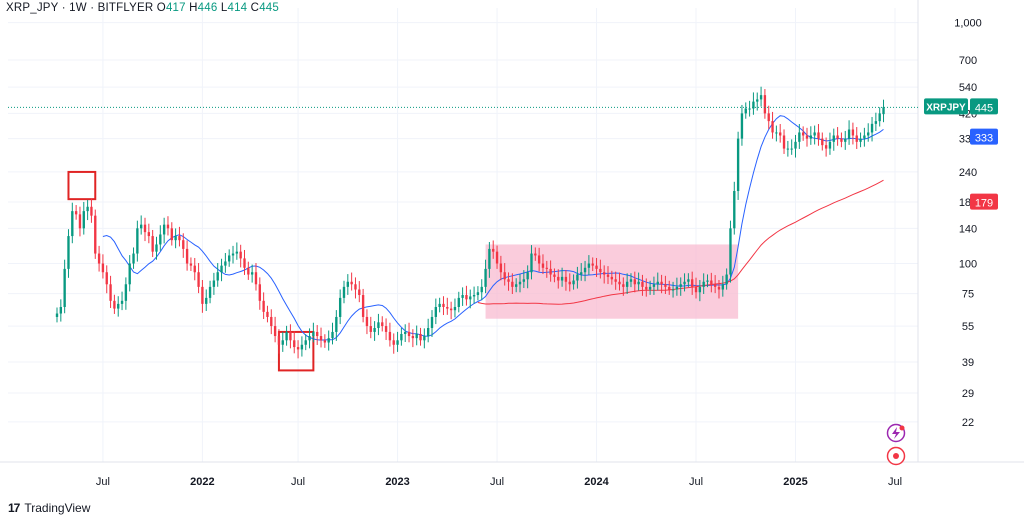 The height and width of the screenshot is (530, 1024). Describe the element at coordinates (984, 204) in the screenshot. I see `ma-badge-value-1: 179` at that location.